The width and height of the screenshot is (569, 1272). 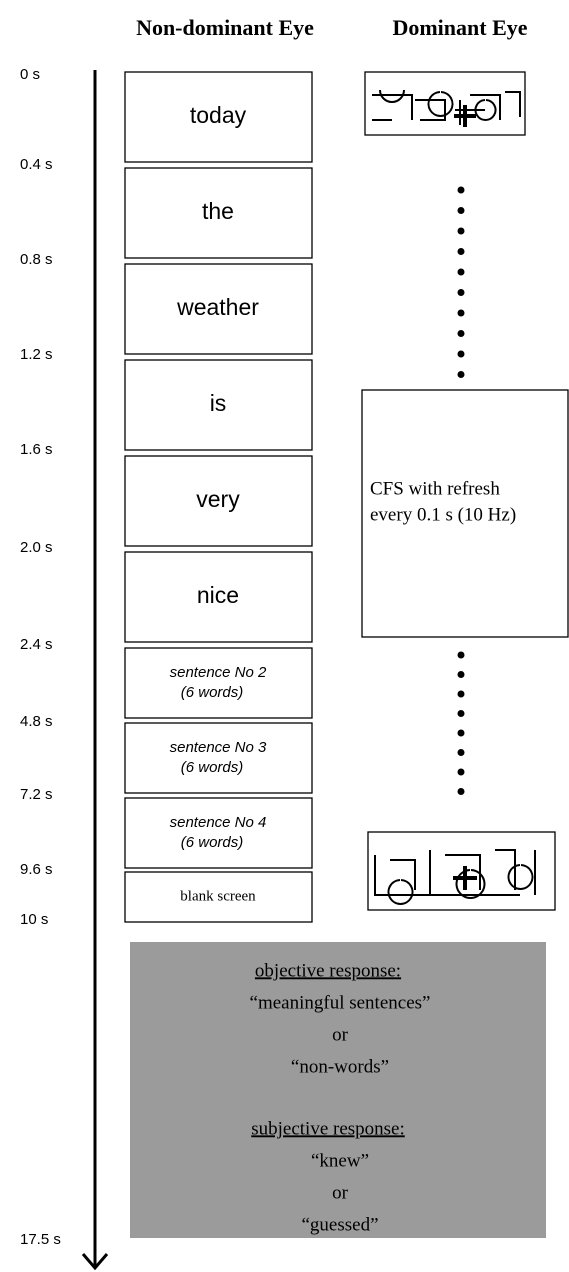 What do you see at coordinates (40, 1239) in the screenshot?
I see `time-label: 17.5 s` at bounding box center [40, 1239].